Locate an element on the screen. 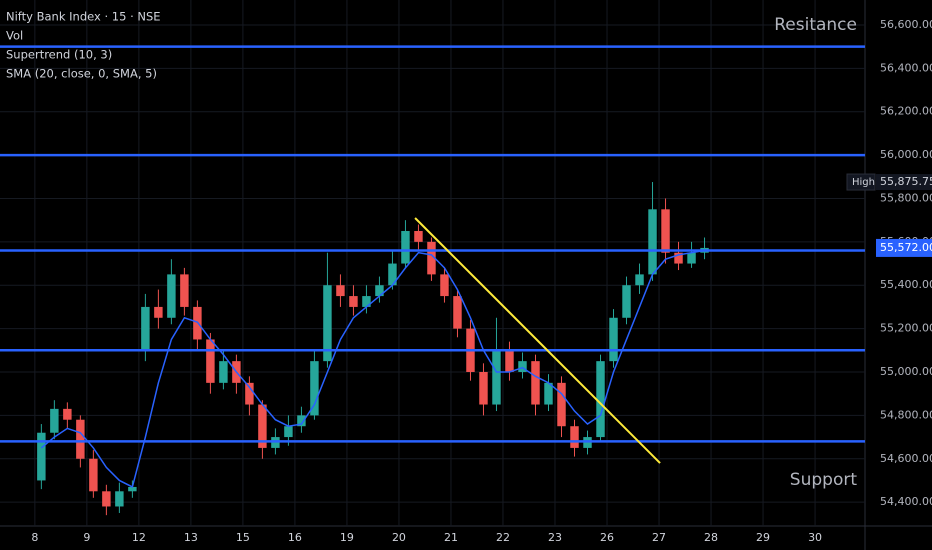 This screenshot has width=932, height=550. x-tick-label: 21 is located at coordinates (451, 537).